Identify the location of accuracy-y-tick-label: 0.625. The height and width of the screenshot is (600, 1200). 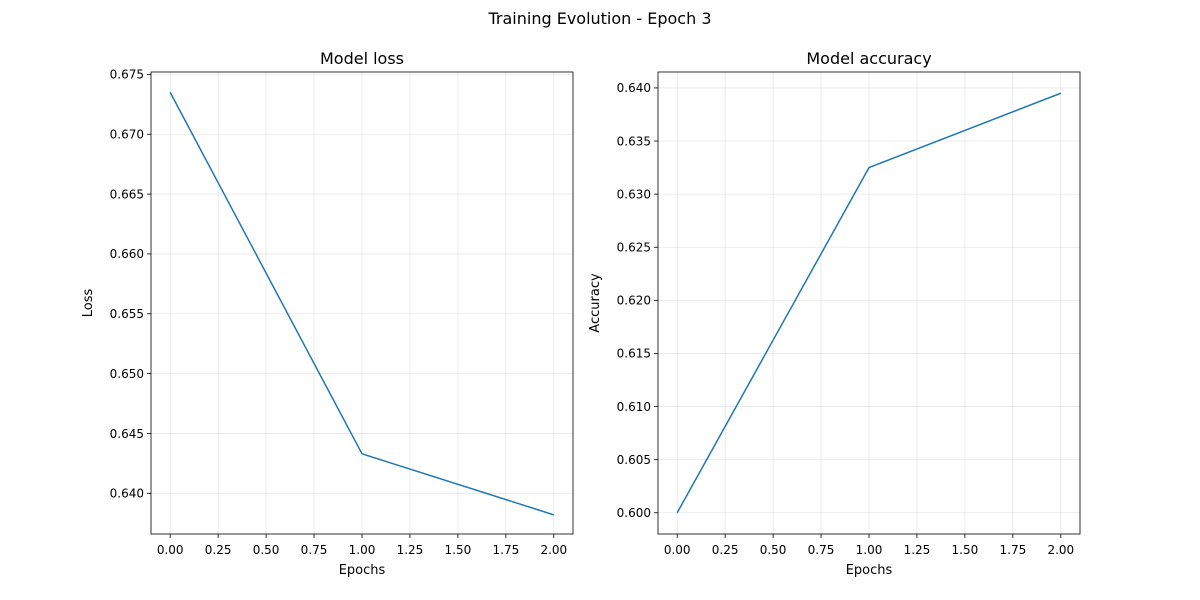
(634, 248).